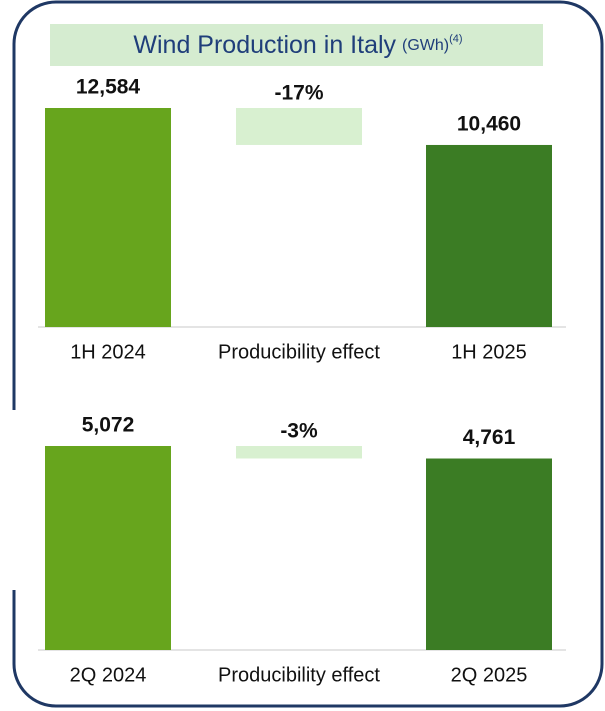 Image resolution: width=605 pixels, height=711 pixels. I want to click on chart-title: Wind Production in Italy (GWh)(4), so click(297, 45).